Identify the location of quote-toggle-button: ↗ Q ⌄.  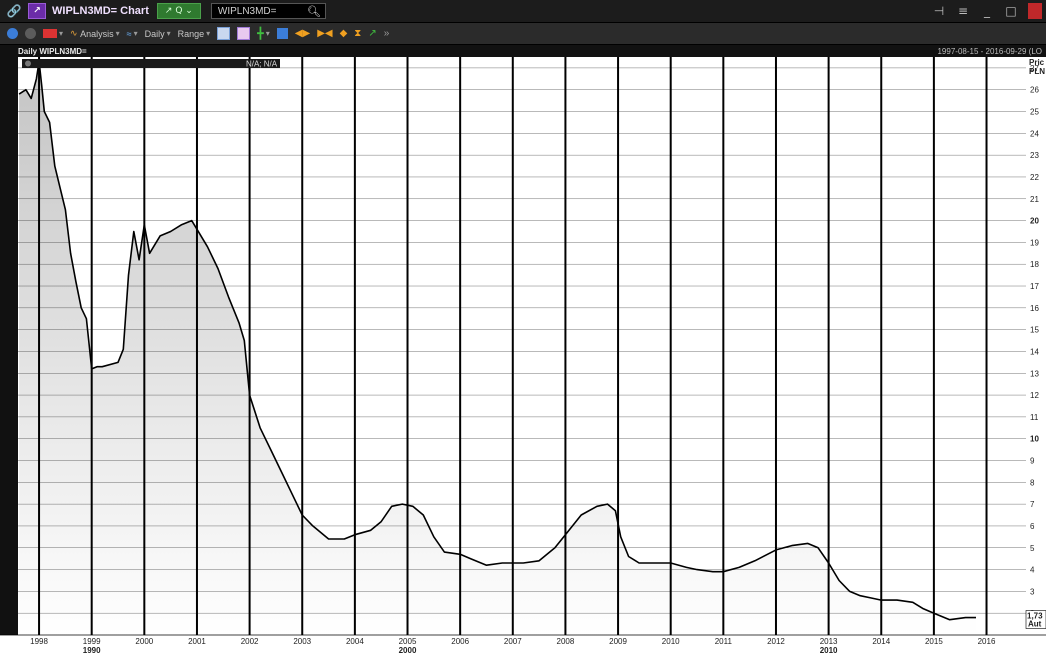
(178, 11).